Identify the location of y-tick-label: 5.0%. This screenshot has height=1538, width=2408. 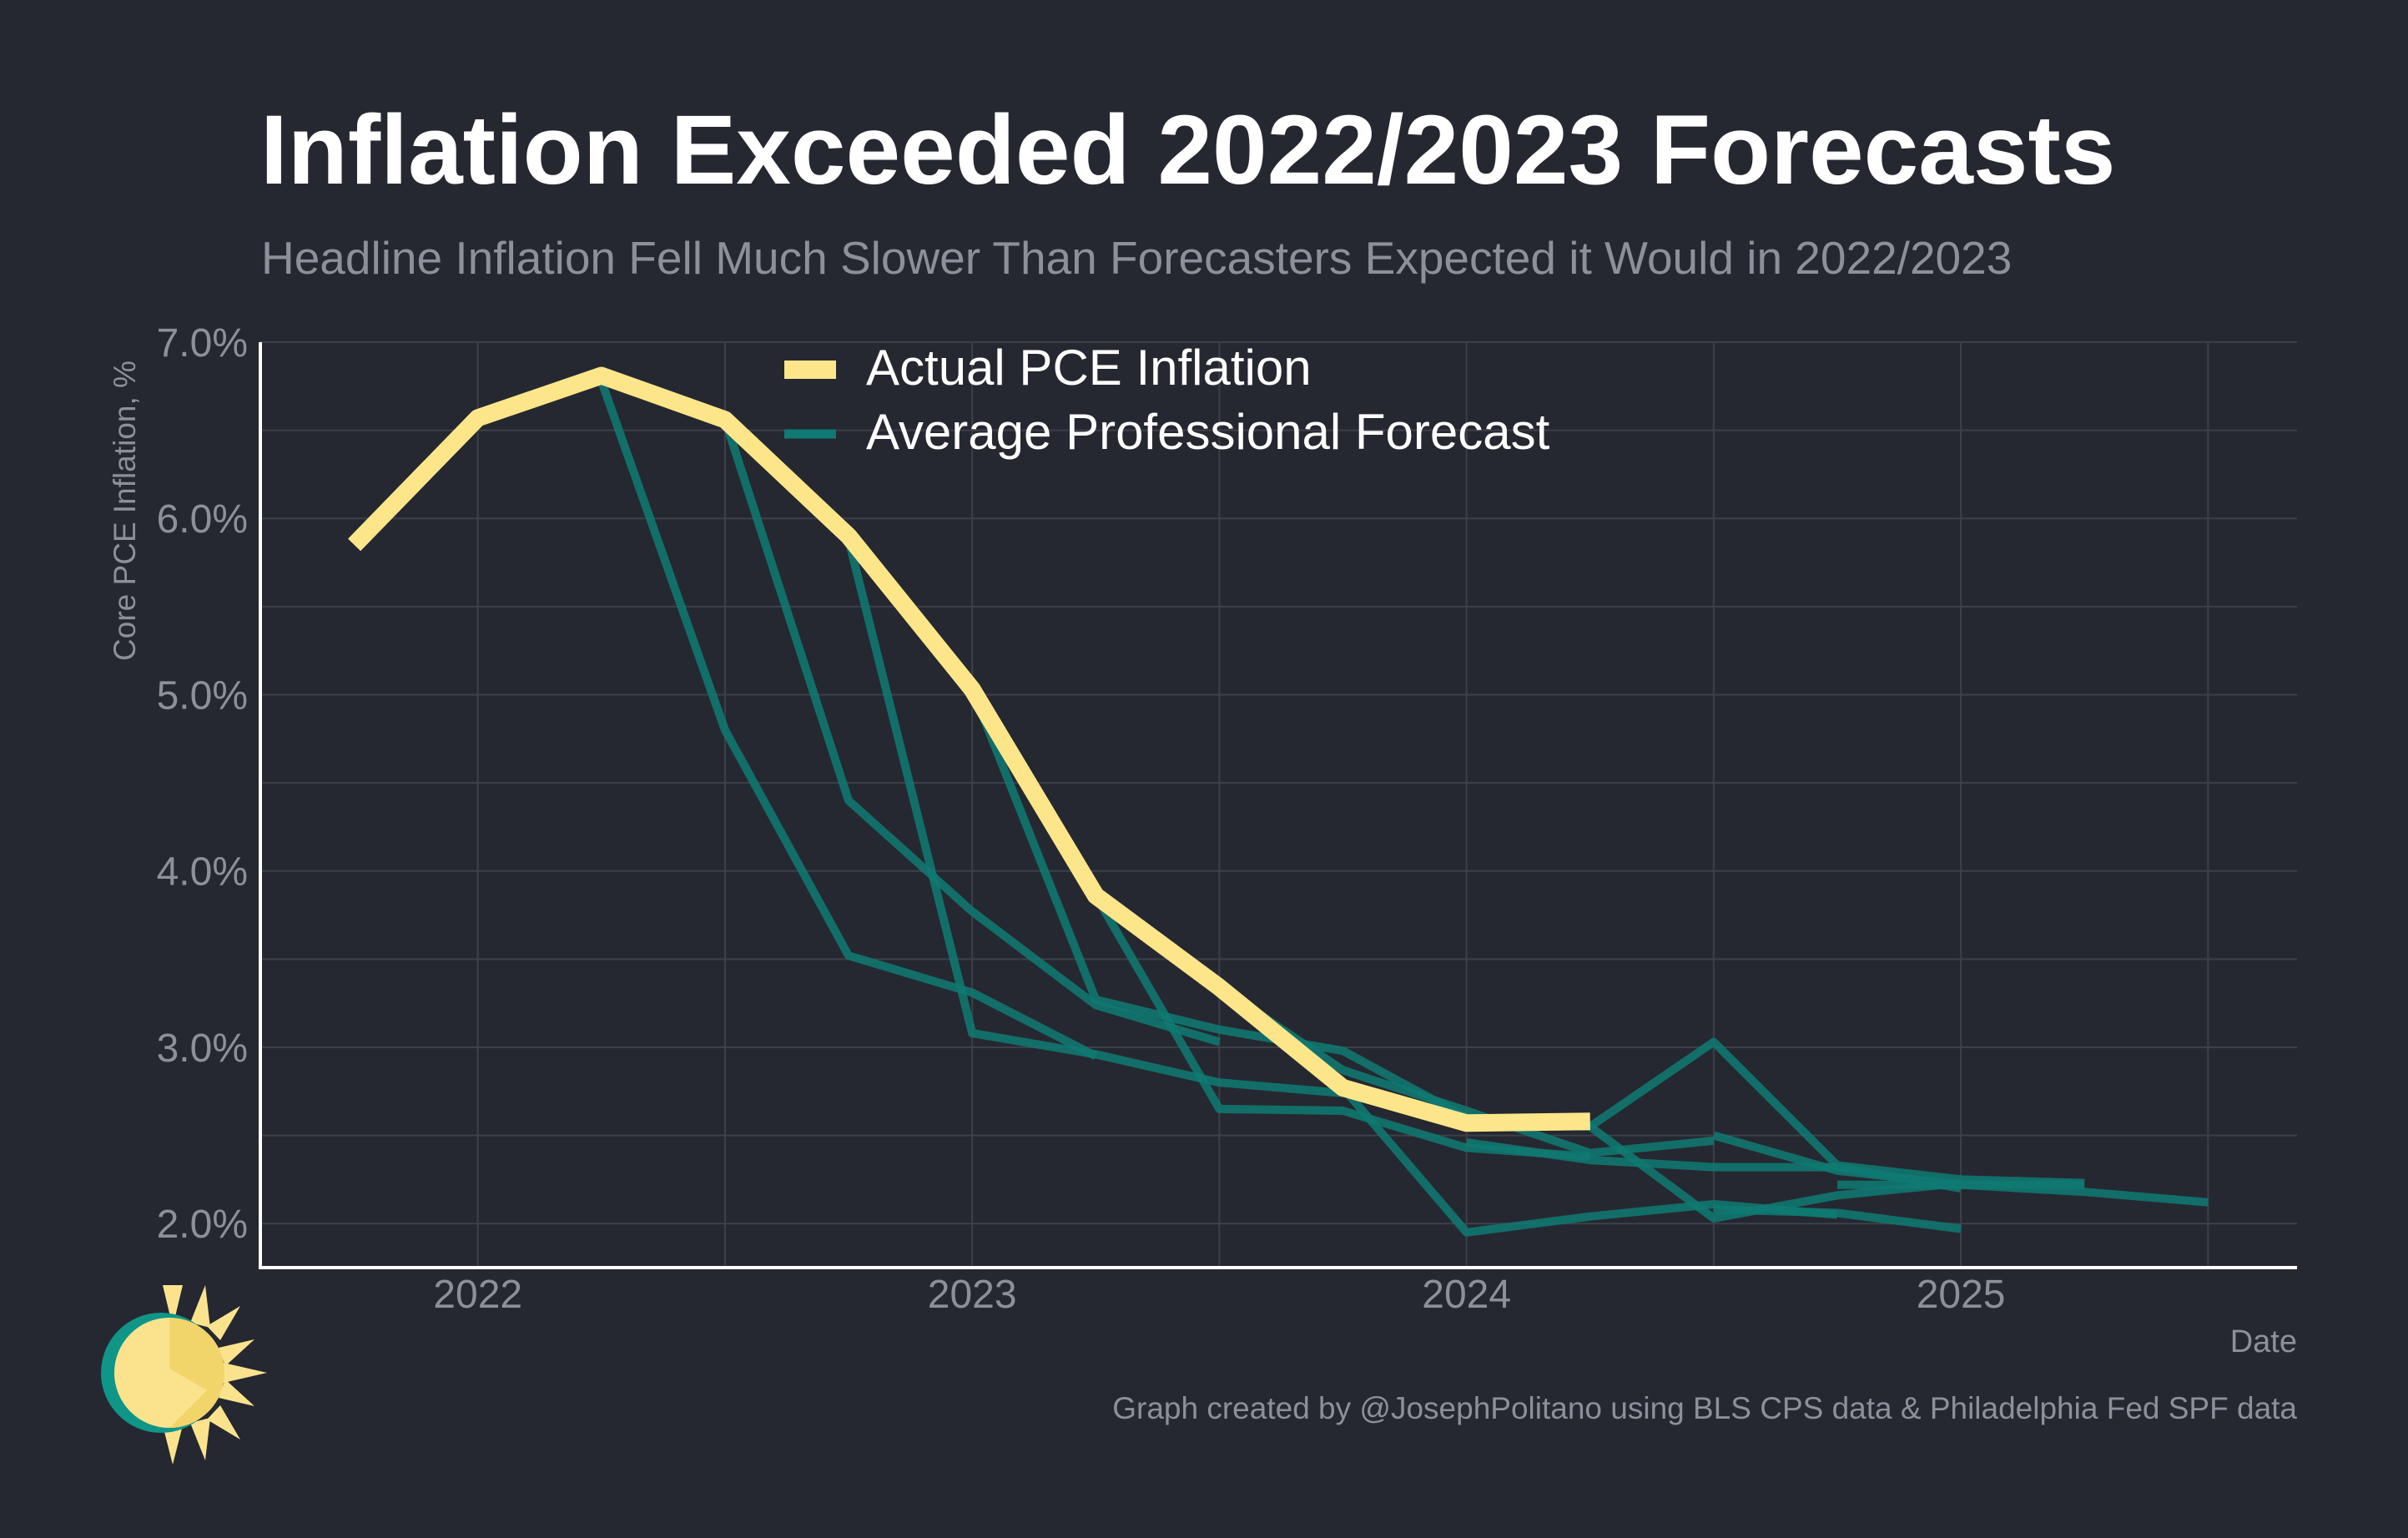
(202, 695).